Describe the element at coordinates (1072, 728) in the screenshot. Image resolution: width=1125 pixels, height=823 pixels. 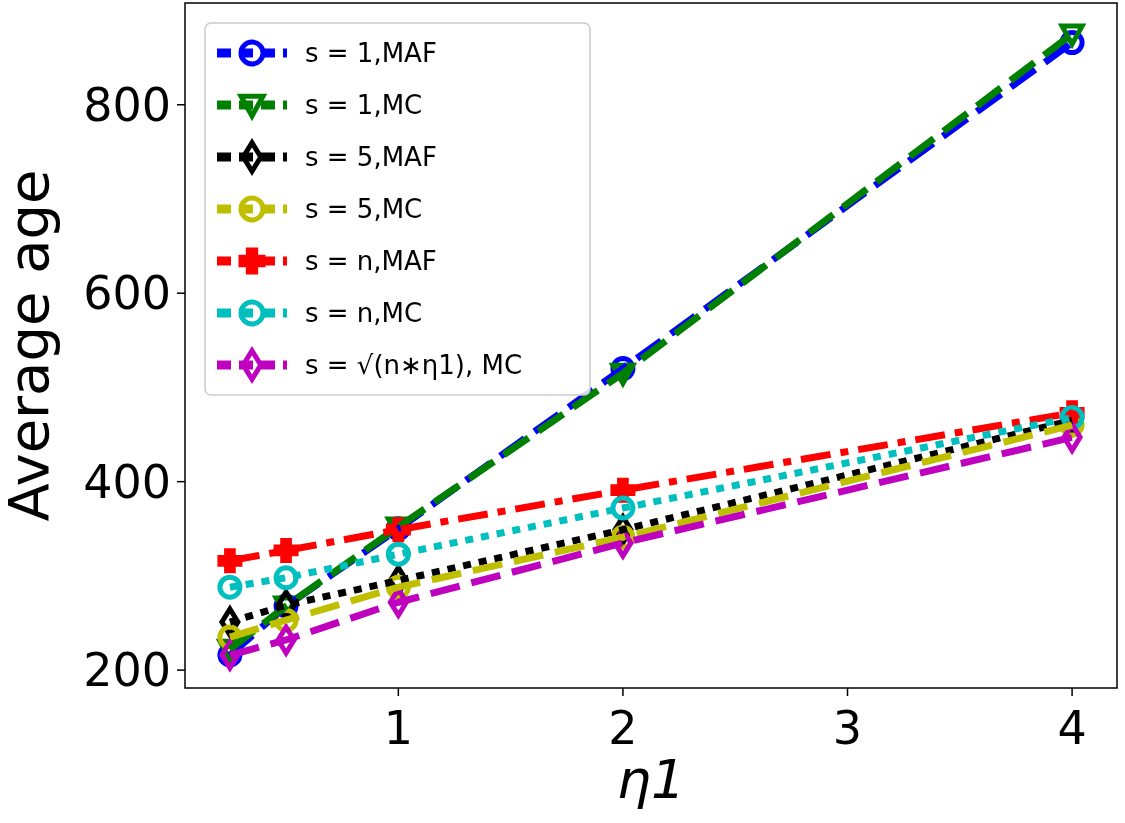
I see `x-tick-label: 4` at that location.